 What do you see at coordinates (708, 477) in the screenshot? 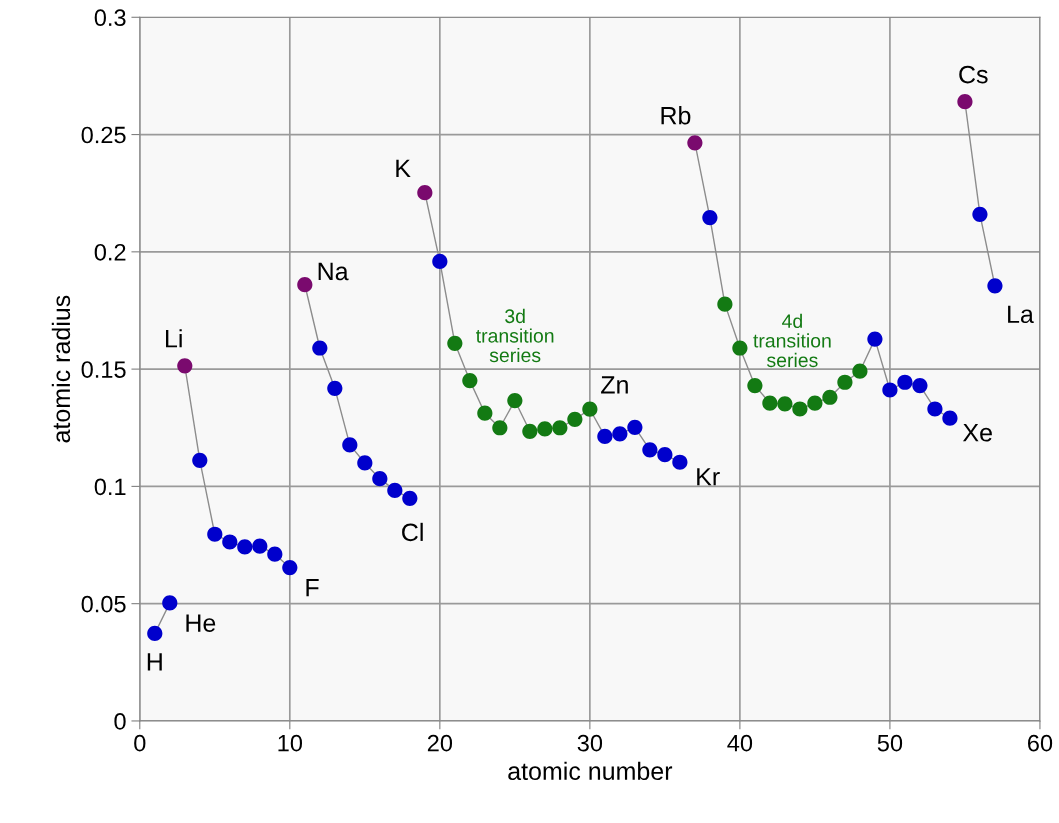
I see `annotation: Kr` at bounding box center [708, 477].